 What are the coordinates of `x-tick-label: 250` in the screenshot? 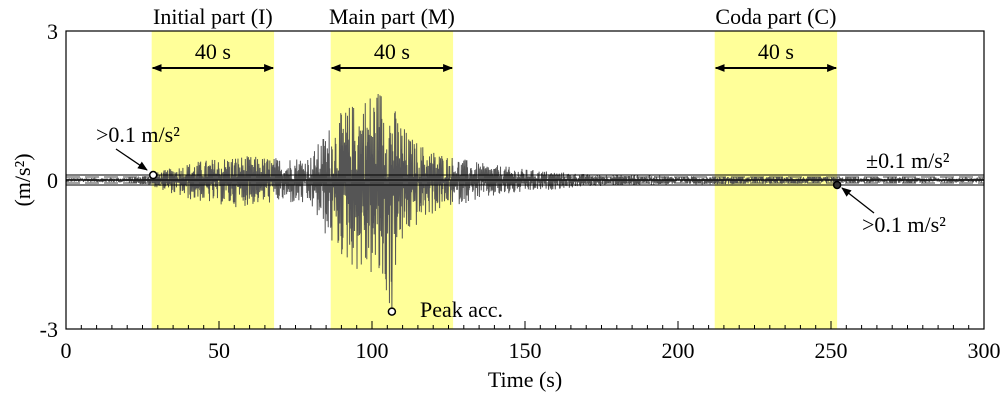 It's located at (831, 350).